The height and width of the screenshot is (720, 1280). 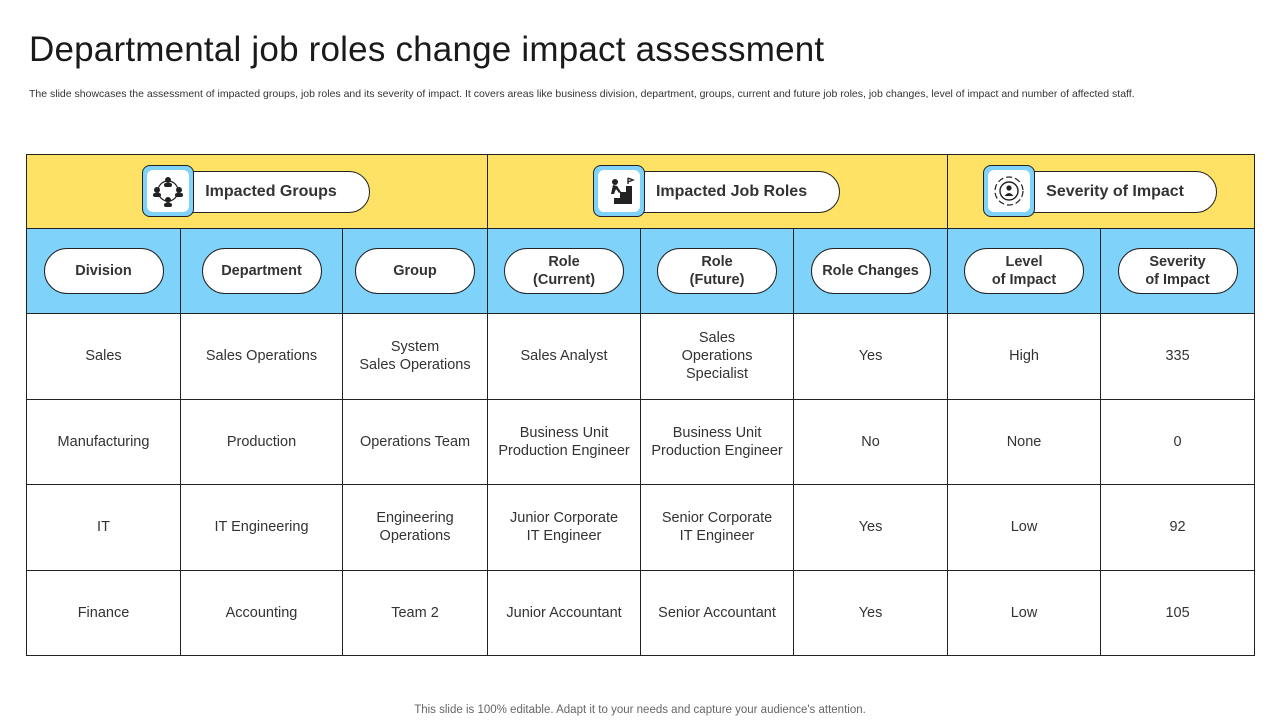 I want to click on column-header: Severity of Impact, so click(x=1178, y=271).